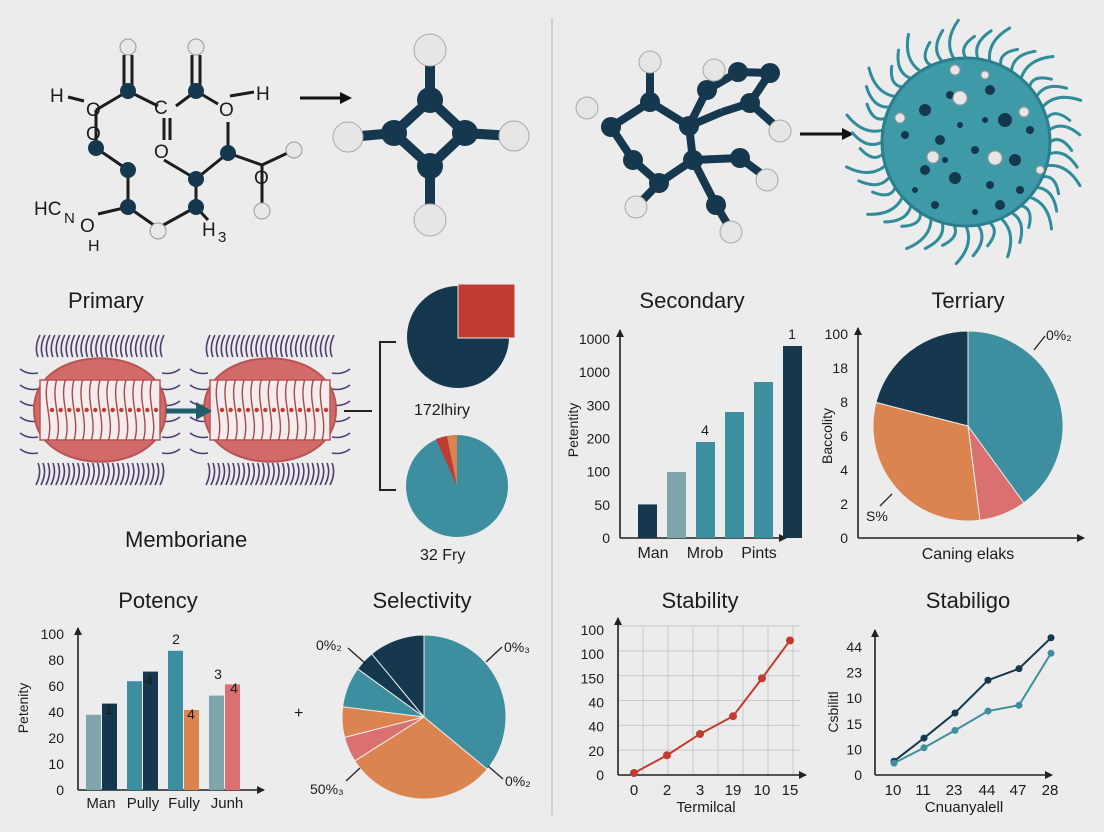 The image size is (1104, 832). Describe the element at coordinates (964, 807) in the screenshot. I see `x-axis-label: Cnuanyalell` at that location.